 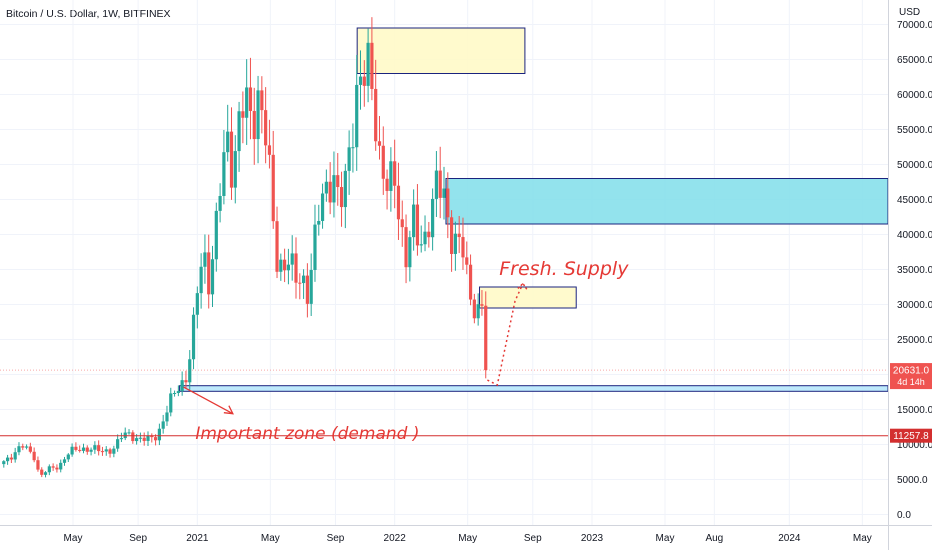 I want to click on demand-zone, so click(x=534, y=388).